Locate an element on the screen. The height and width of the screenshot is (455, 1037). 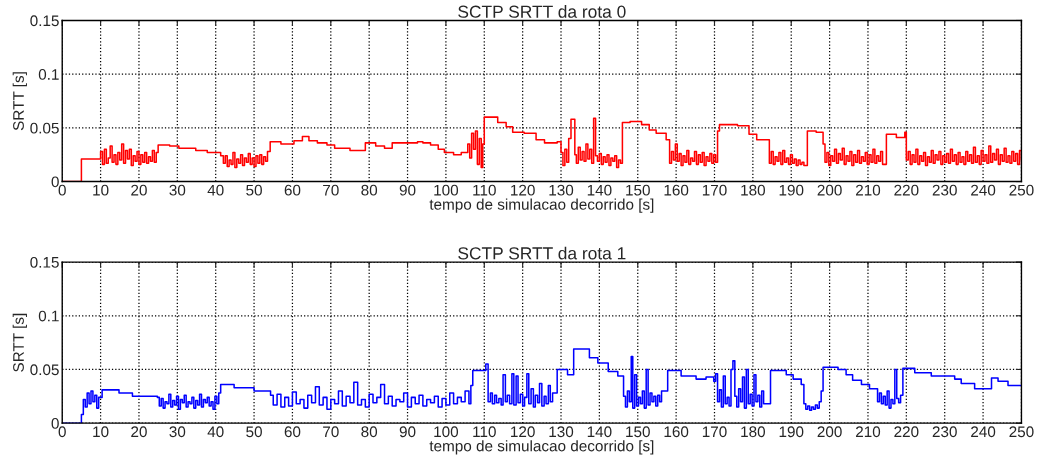
chart-title: SCTP SRTT da rota 1 is located at coordinates (542, 253).